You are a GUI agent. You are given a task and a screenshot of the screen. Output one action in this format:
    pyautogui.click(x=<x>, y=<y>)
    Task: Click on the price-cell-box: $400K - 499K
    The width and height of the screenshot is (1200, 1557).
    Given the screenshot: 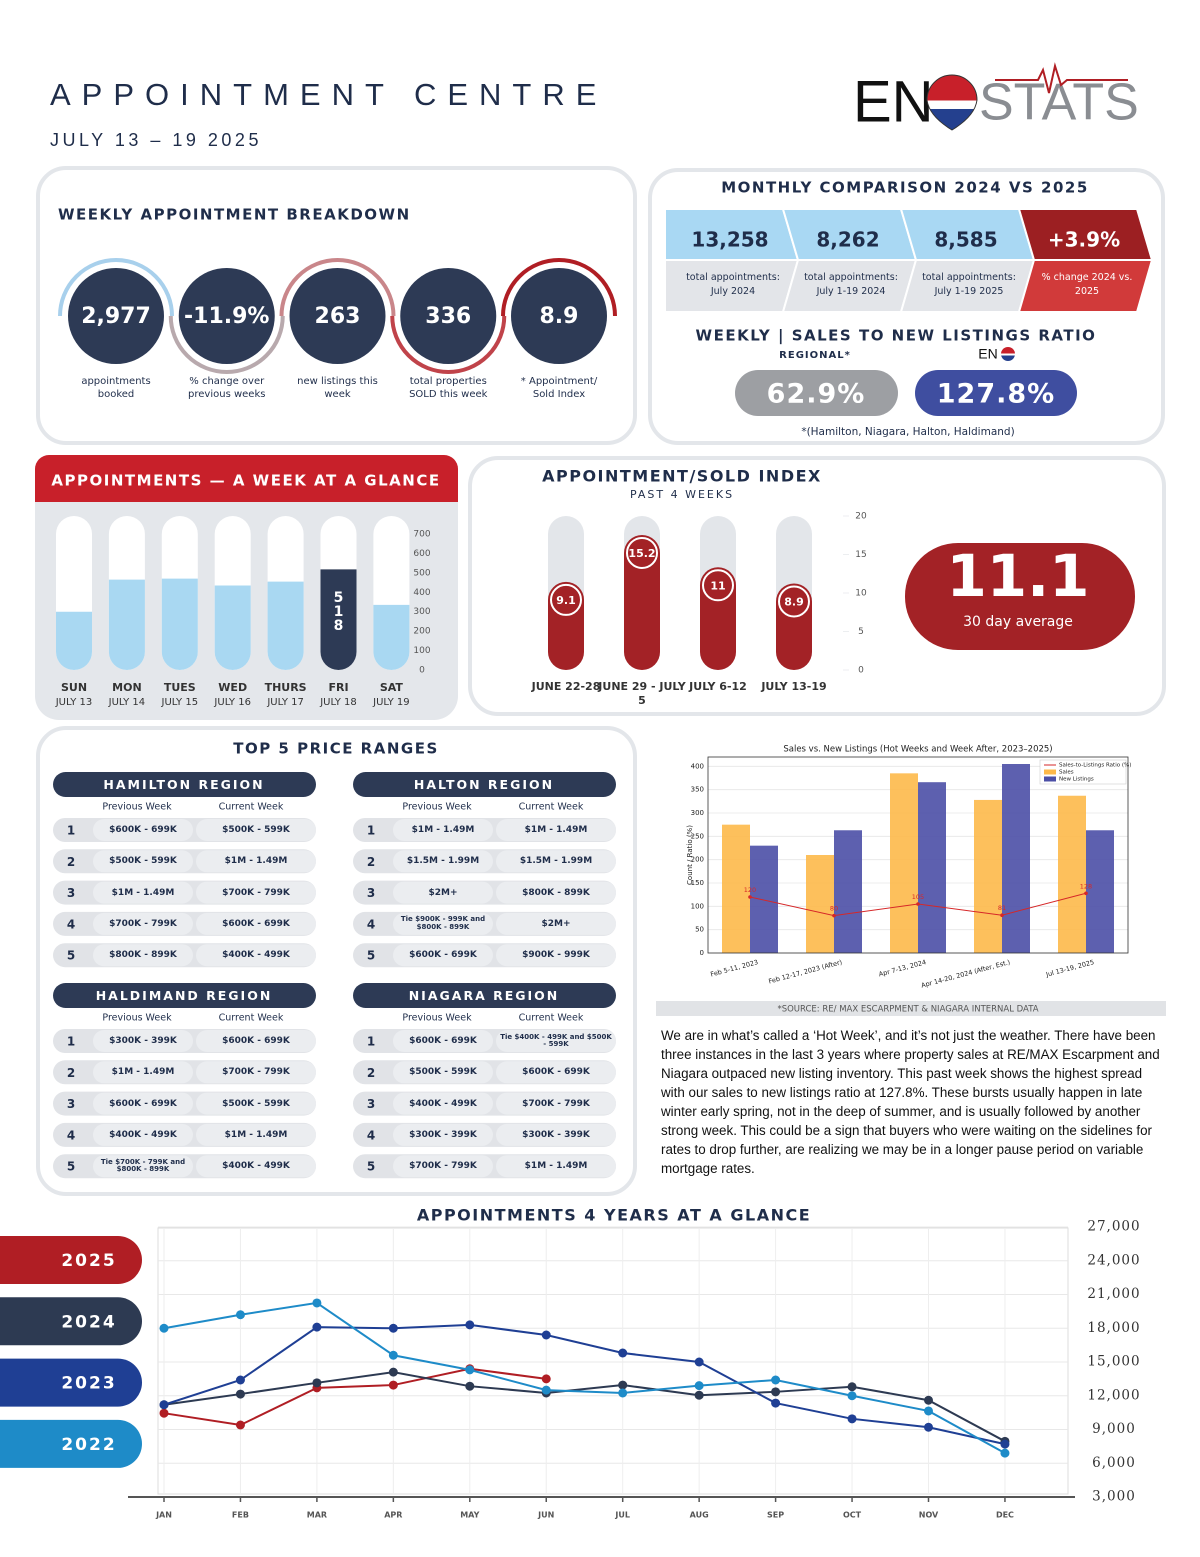 What is the action you would take?
    pyautogui.click(x=443, y=1104)
    